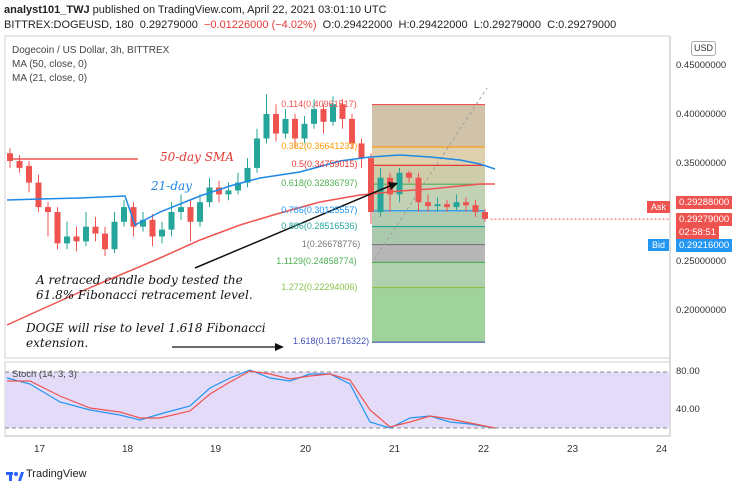 The width and height of the screenshot is (740, 490). What do you see at coordinates (688, 409) in the screenshot?
I see `stoch-level-label: 40.00` at bounding box center [688, 409].